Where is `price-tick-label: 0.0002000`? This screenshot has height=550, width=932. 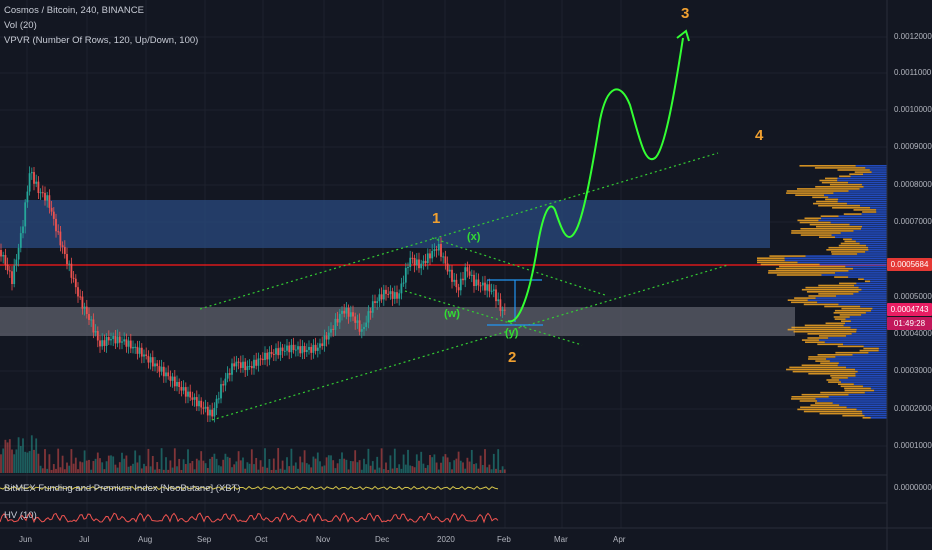 price-tick-label: 0.0002000 is located at coordinates (913, 408).